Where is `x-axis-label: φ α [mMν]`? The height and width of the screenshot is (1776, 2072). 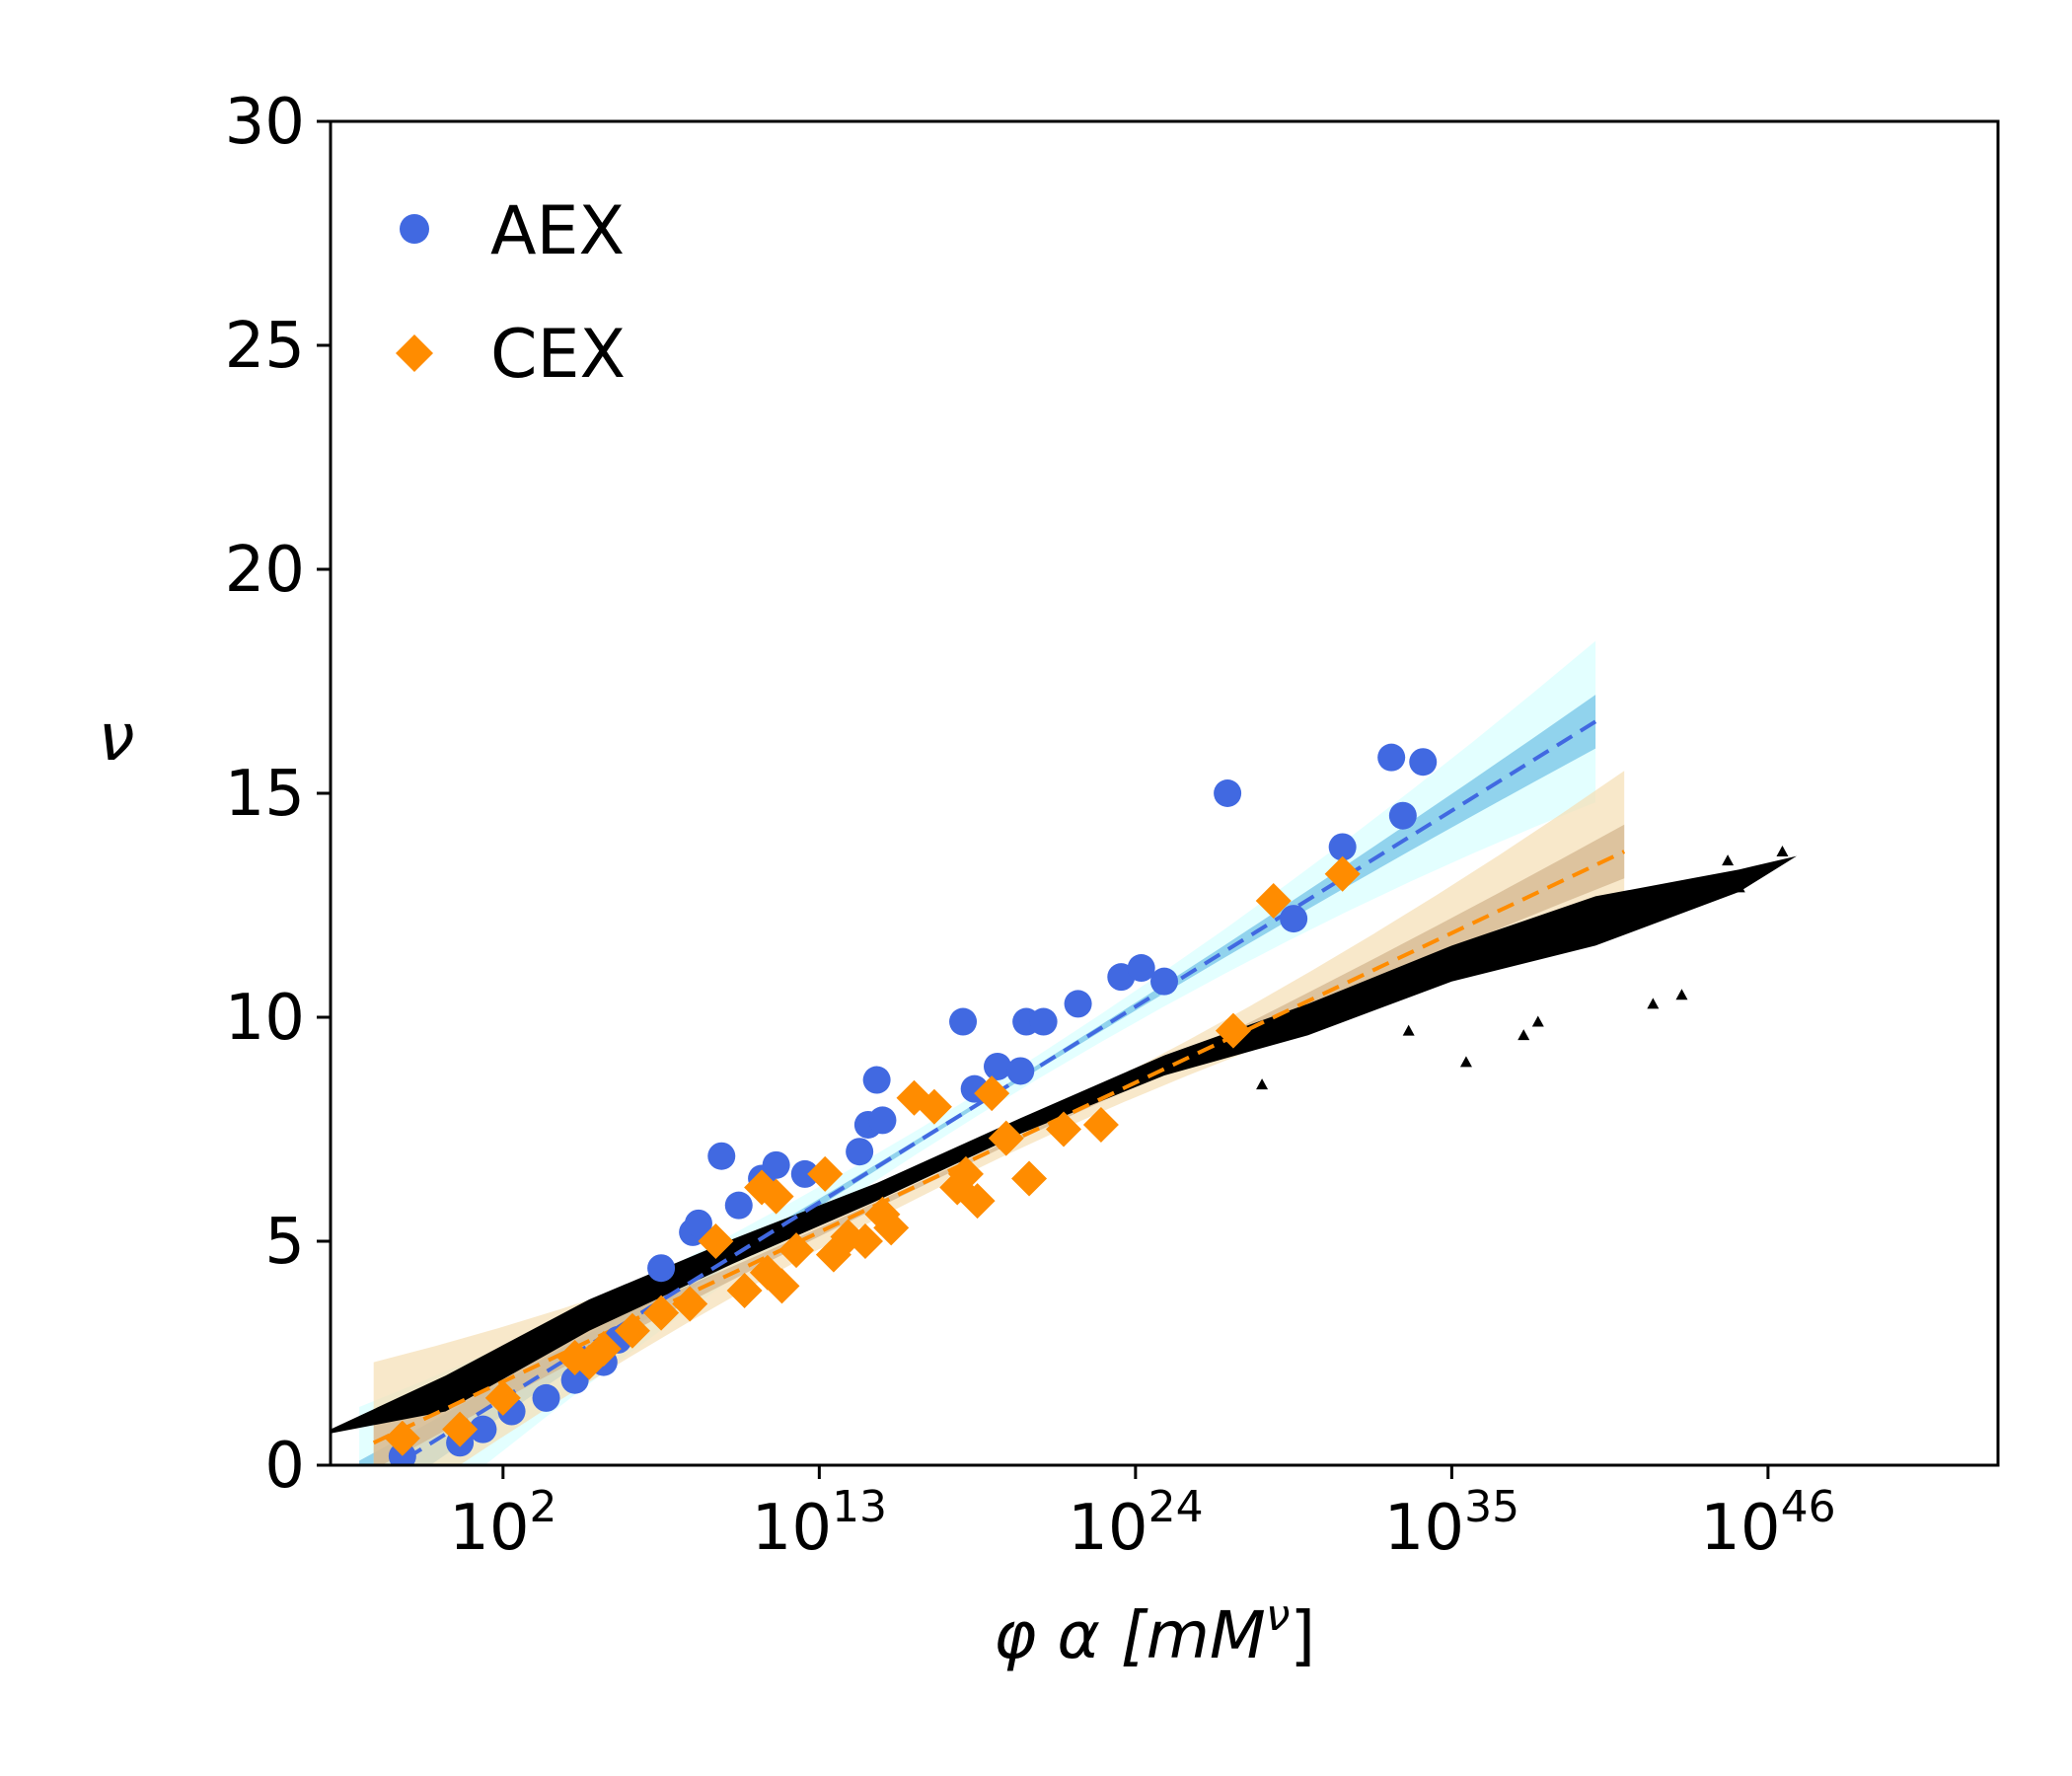 x-axis-label: φ α [mMν] is located at coordinates (1155, 1632).